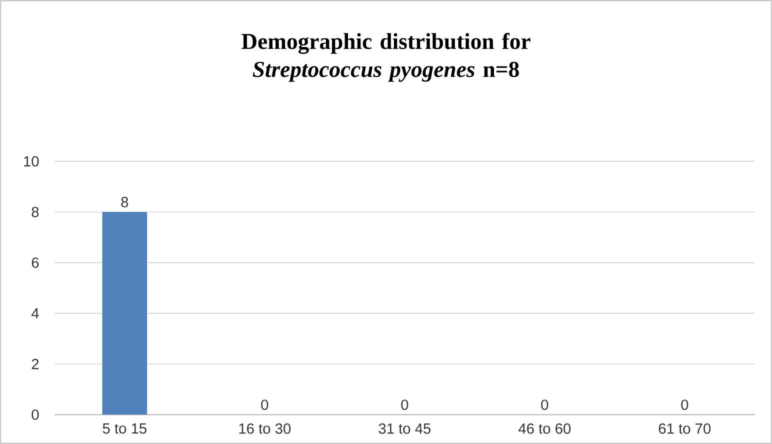 This screenshot has height=444, width=772. What do you see at coordinates (404, 428) in the screenshot?
I see `x-tick-label: 31 to 45` at bounding box center [404, 428].